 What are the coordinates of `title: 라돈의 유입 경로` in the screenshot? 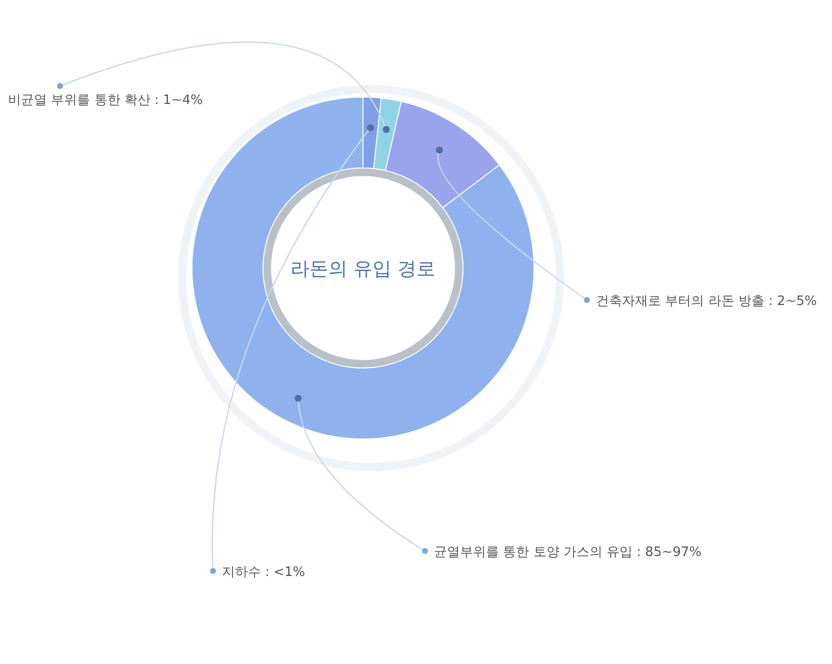 It's located at (363, 269).